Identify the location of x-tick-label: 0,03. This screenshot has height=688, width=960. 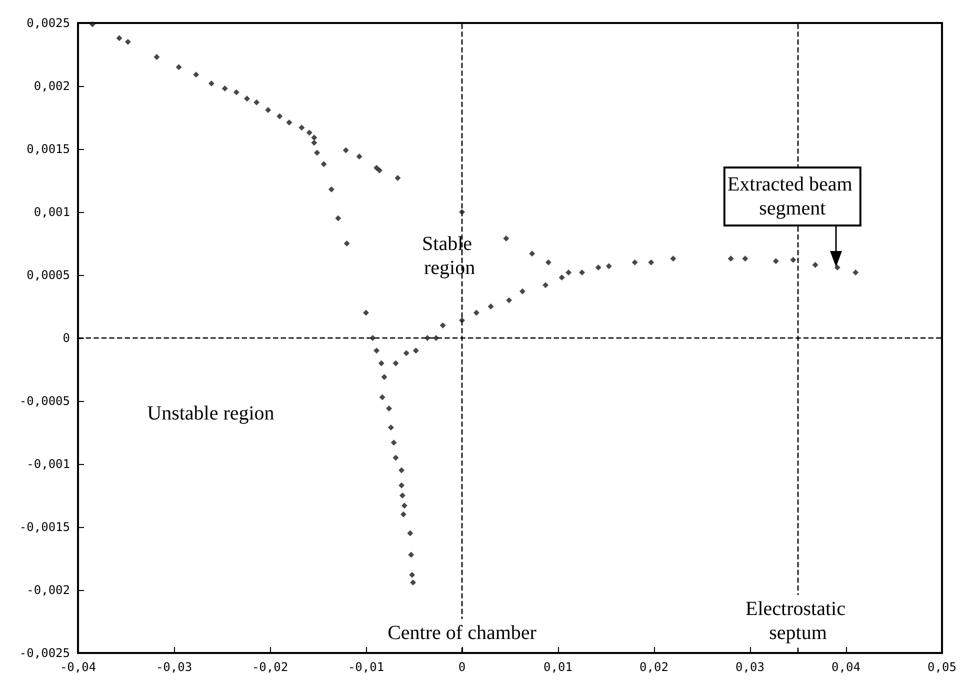
(750, 667).